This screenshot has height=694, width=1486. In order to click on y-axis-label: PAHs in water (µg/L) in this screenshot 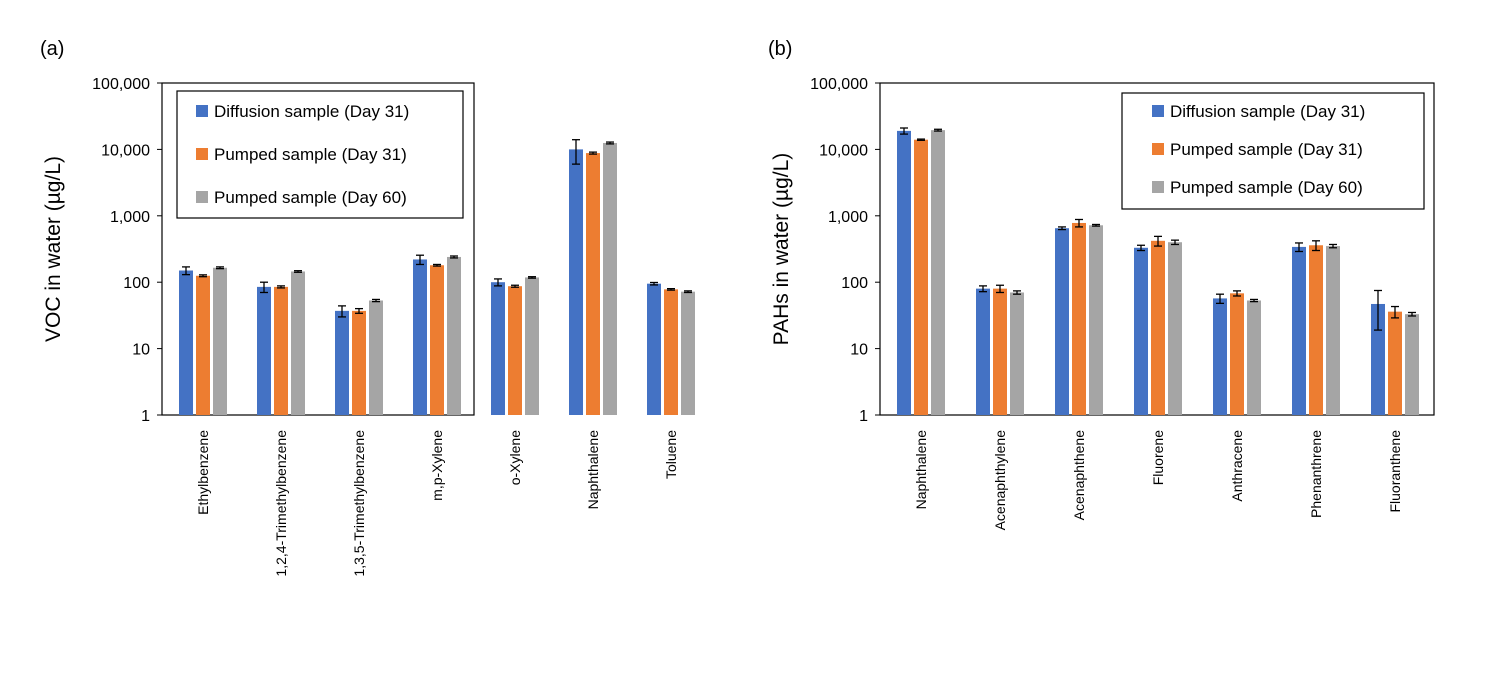, I will do `click(781, 249)`.